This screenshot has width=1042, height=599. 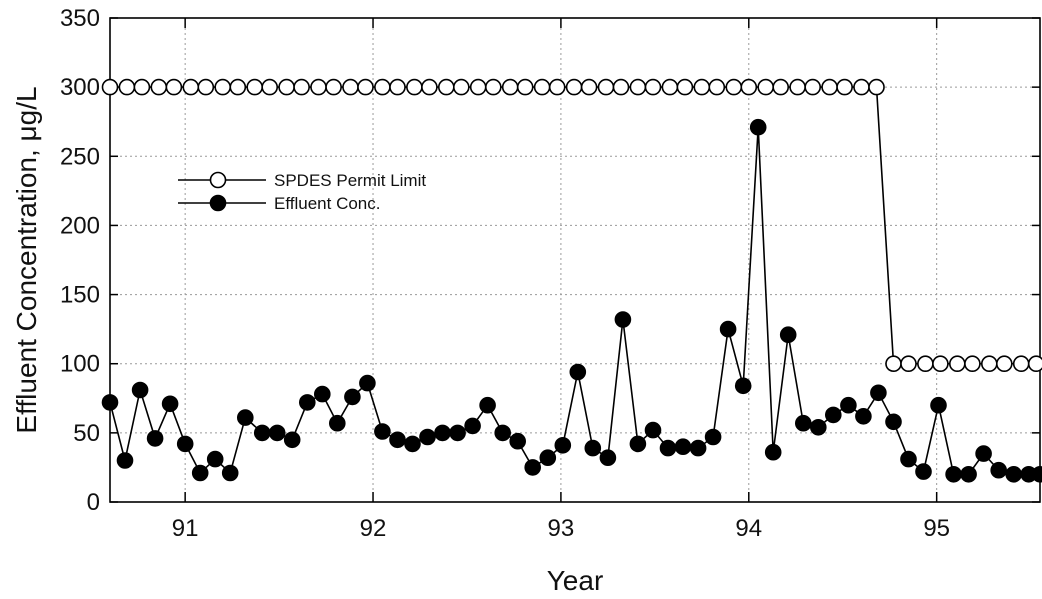 What do you see at coordinates (748, 528) in the screenshot?
I see `x-tick-label: 94` at bounding box center [748, 528].